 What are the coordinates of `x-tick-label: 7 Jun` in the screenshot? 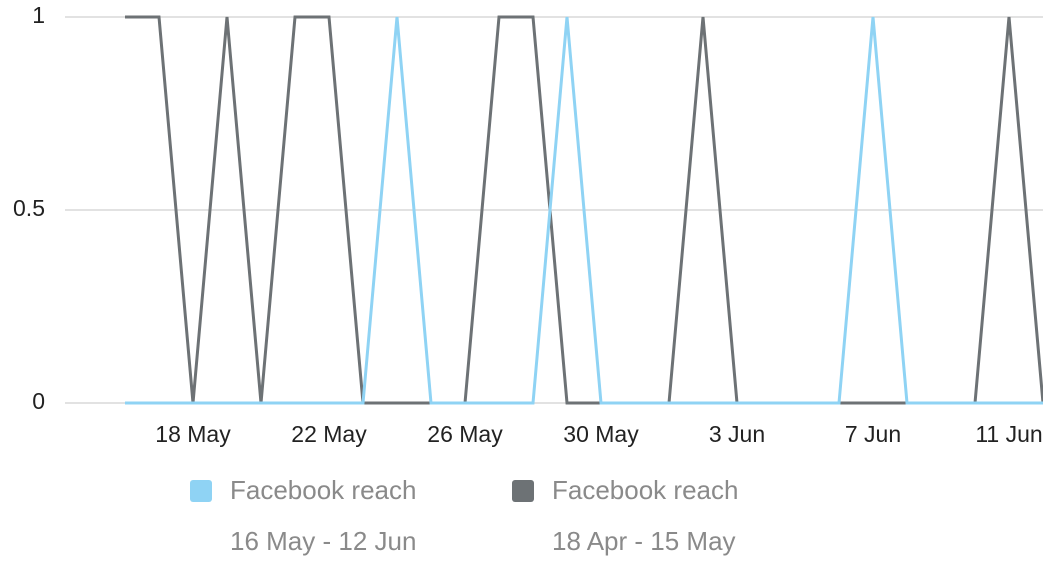 It's located at (873, 434).